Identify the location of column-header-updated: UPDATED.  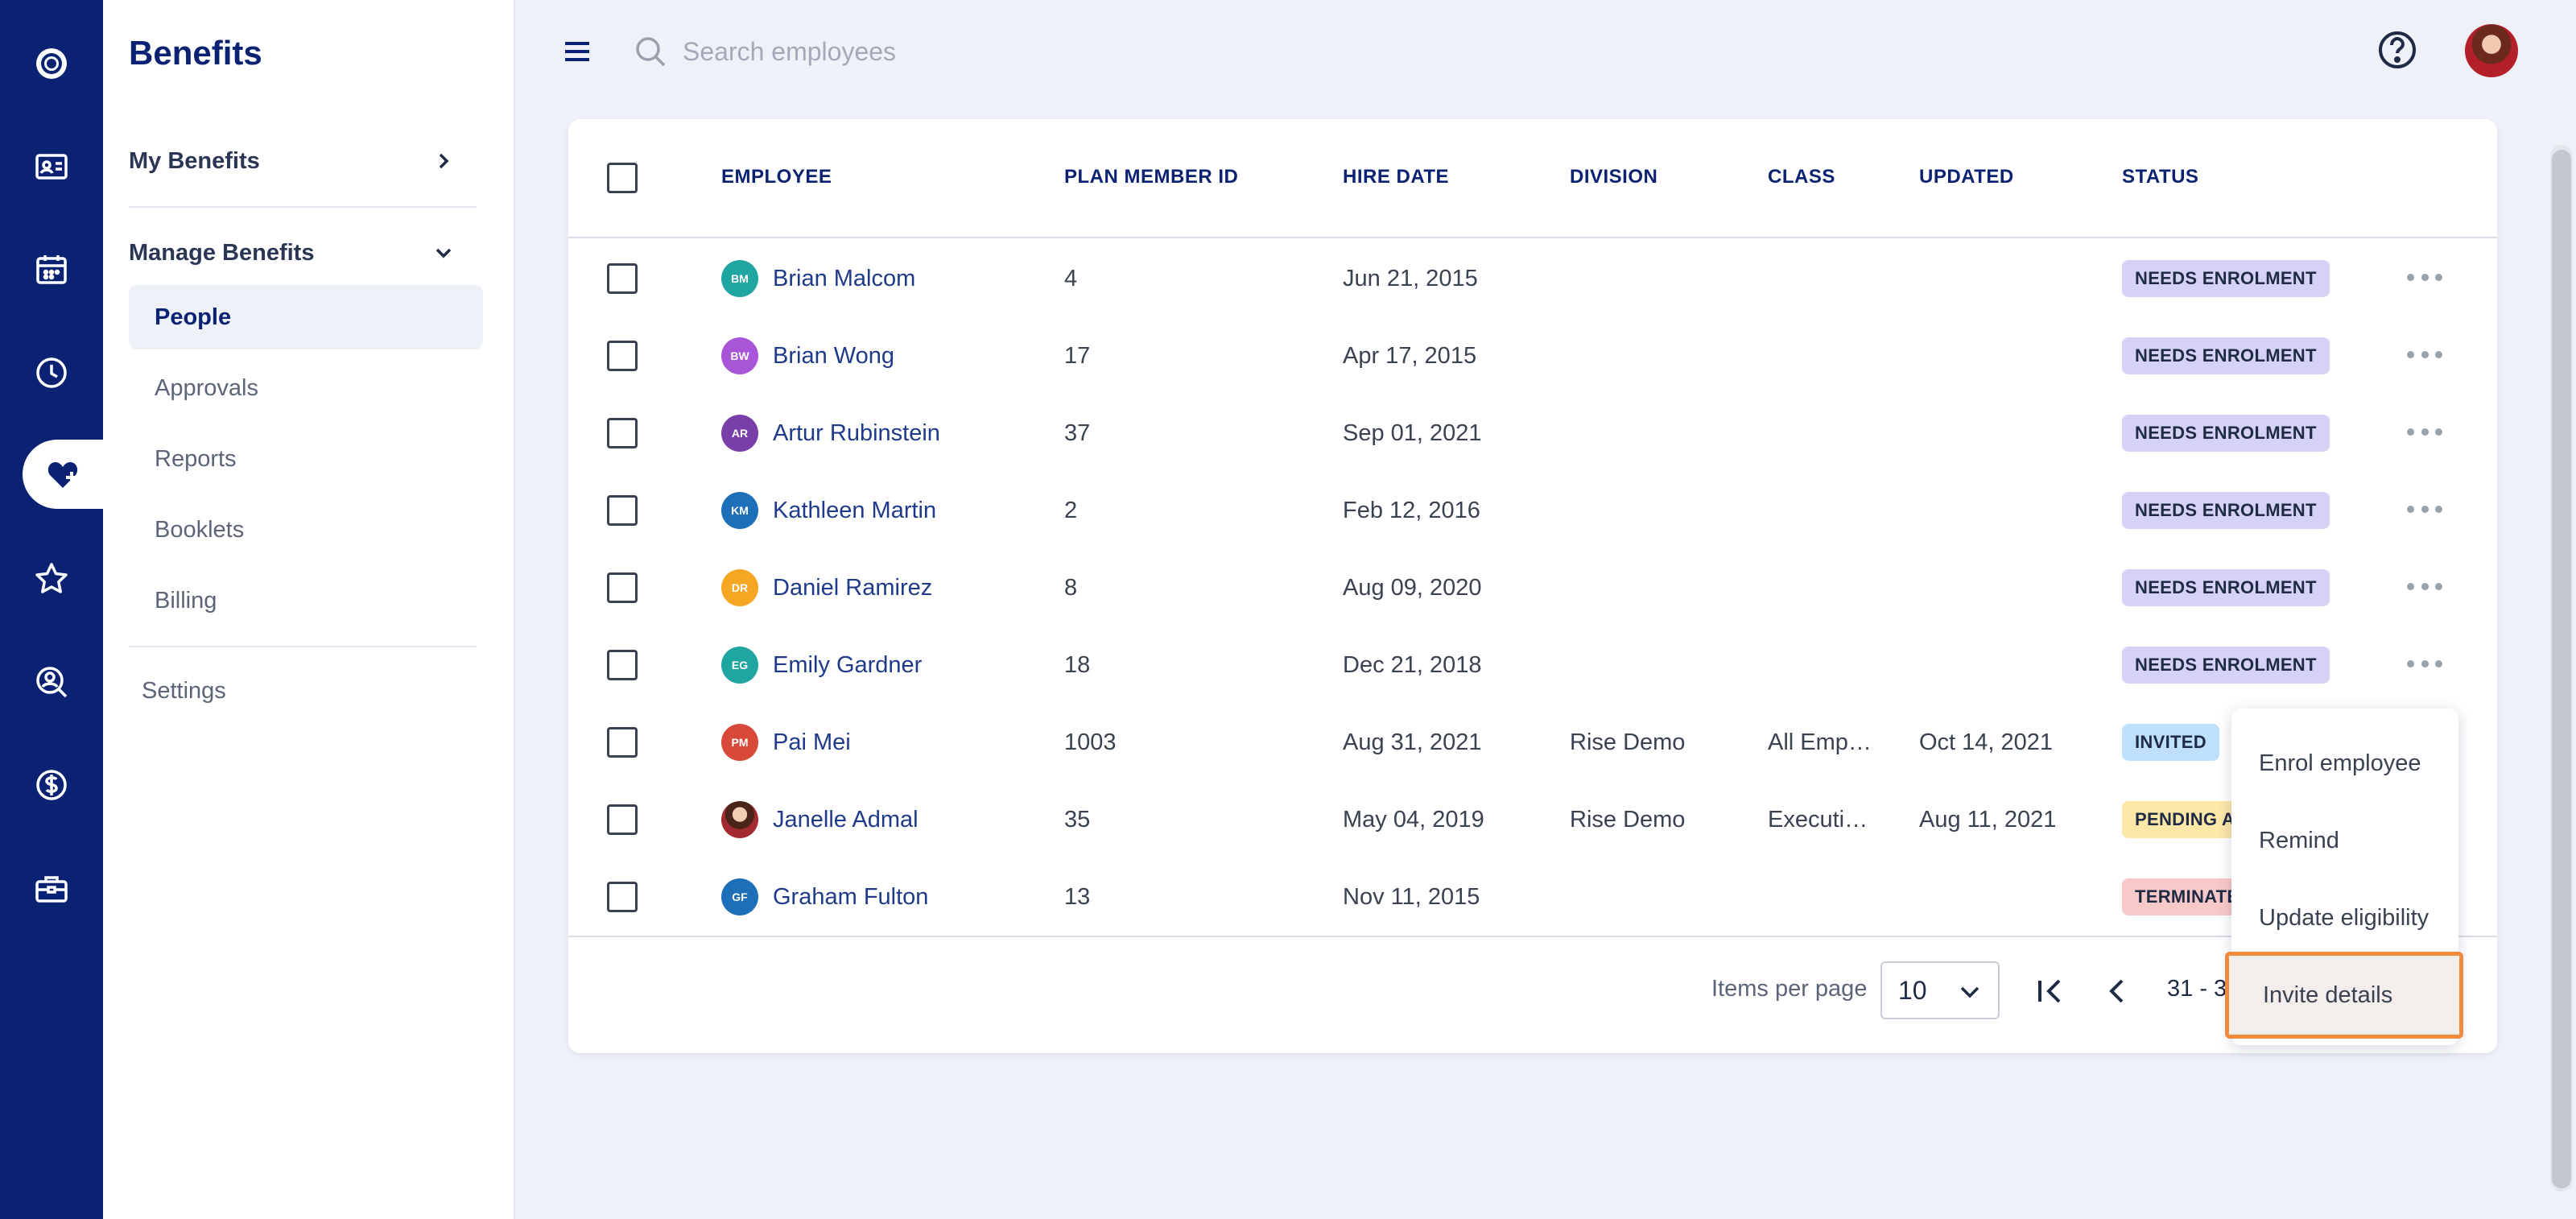
(1966, 177).